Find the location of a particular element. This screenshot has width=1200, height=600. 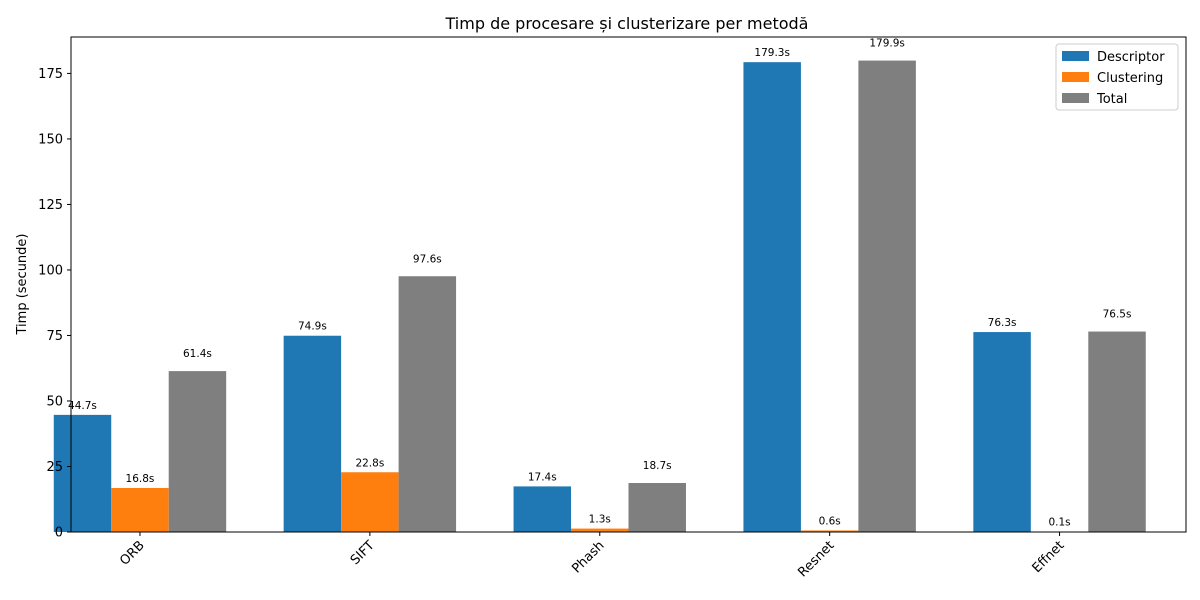

data-label-clustering-sift: 22.8s is located at coordinates (369, 463).